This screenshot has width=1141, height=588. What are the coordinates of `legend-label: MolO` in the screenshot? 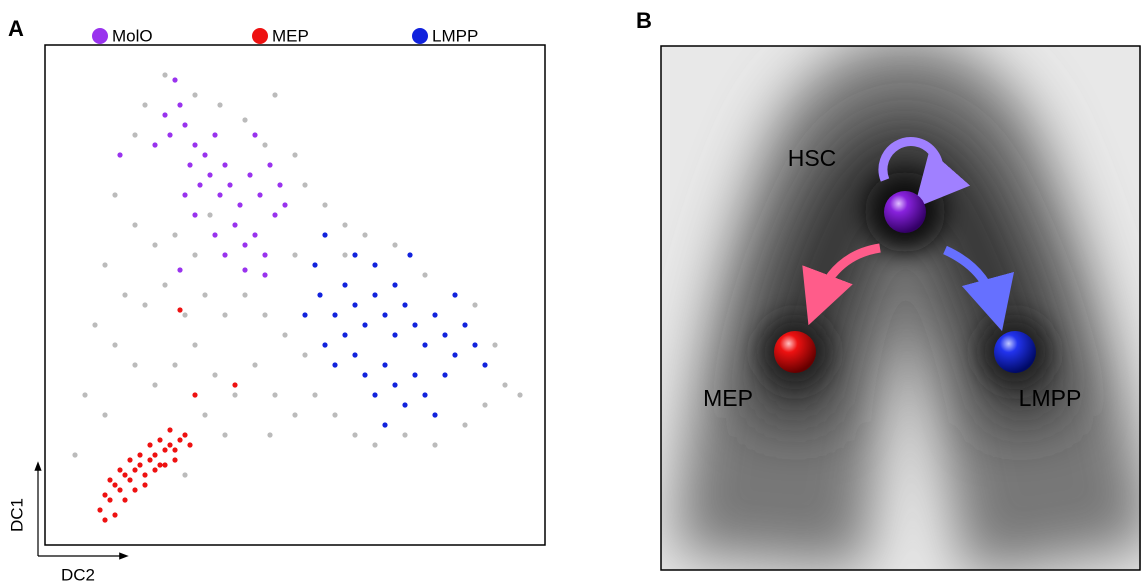 It's located at (132, 35).